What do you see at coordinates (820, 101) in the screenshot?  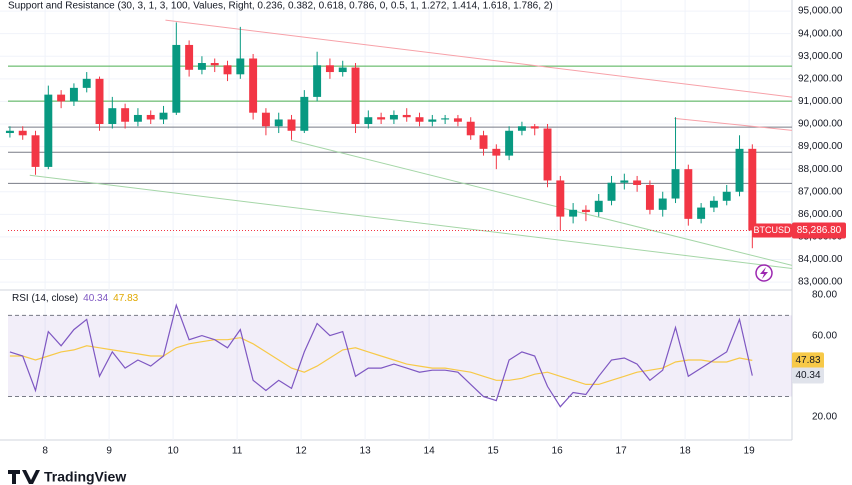 I see `y-tick-label: 91,000.00` at bounding box center [820, 101].